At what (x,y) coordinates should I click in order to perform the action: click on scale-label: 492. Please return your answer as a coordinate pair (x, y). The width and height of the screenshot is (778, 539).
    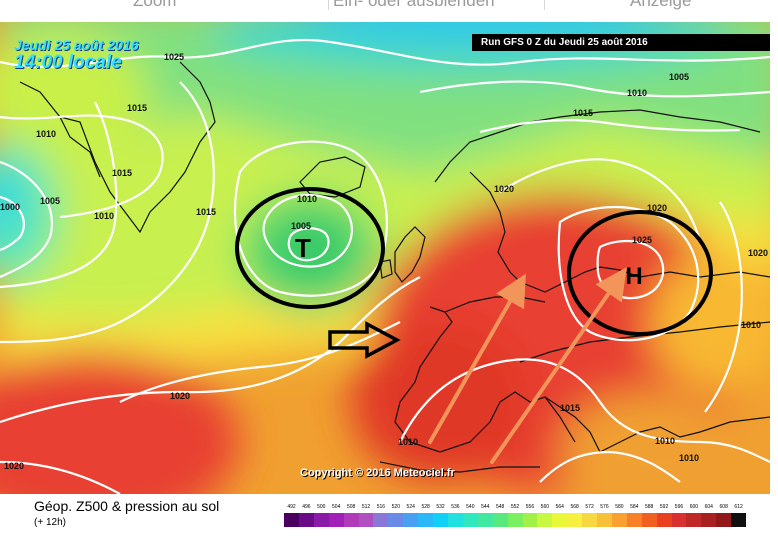
    Looking at the image, I should click on (291, 507).